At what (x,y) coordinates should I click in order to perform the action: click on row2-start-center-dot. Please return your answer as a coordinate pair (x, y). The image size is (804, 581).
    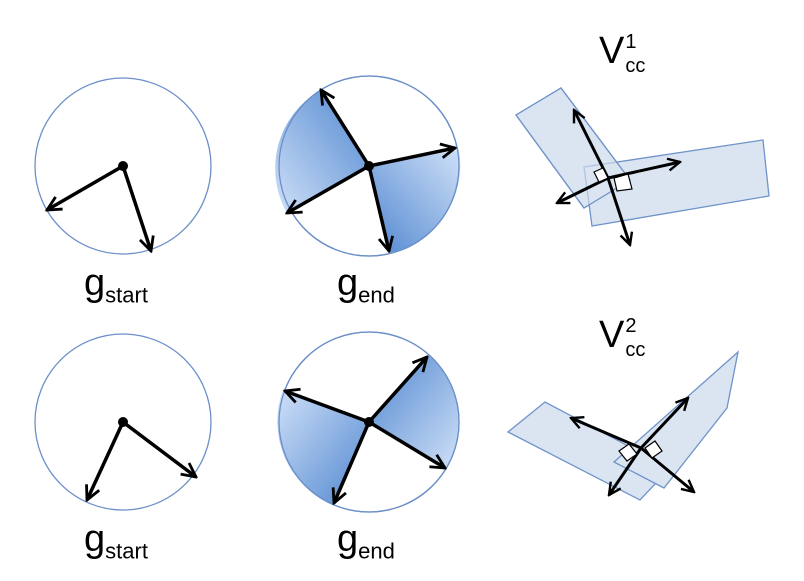
    Looking at the image, I should click on (123, 422).